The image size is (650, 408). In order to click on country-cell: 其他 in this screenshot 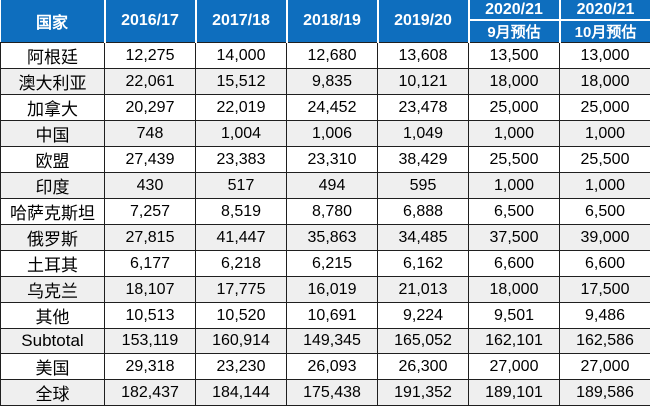, I will do `click(52, 315)`.